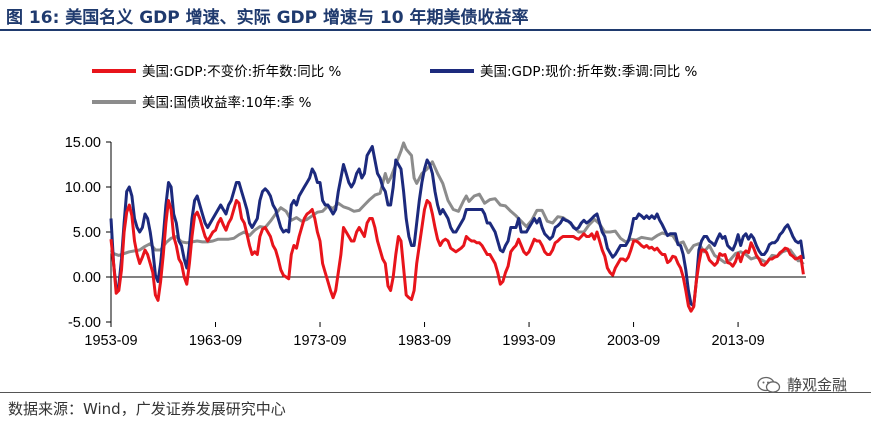  What do you see at coordinates (110, 341) in the screenshot?
I see `x-tick-label: 1953-09` at bounding box center [110, 341].